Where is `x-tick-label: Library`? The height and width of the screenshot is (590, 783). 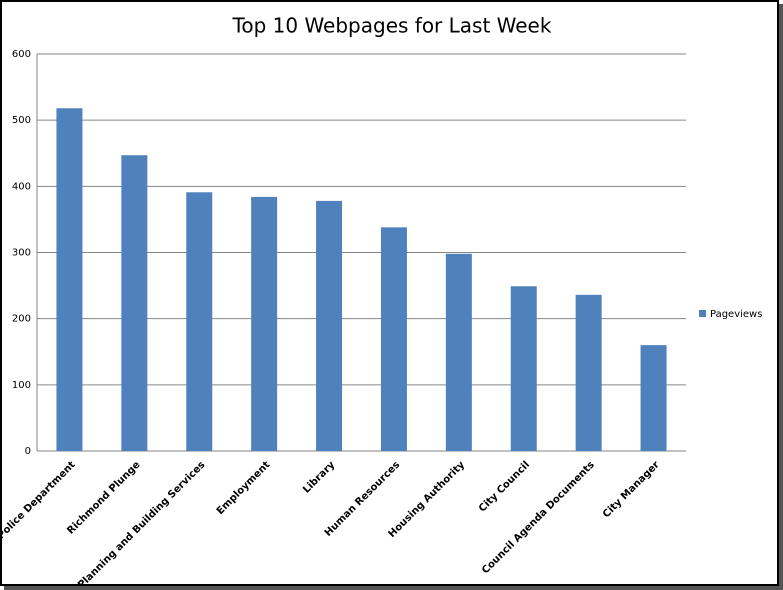
x-tick-label: Library is located at coordinates (319, 477).